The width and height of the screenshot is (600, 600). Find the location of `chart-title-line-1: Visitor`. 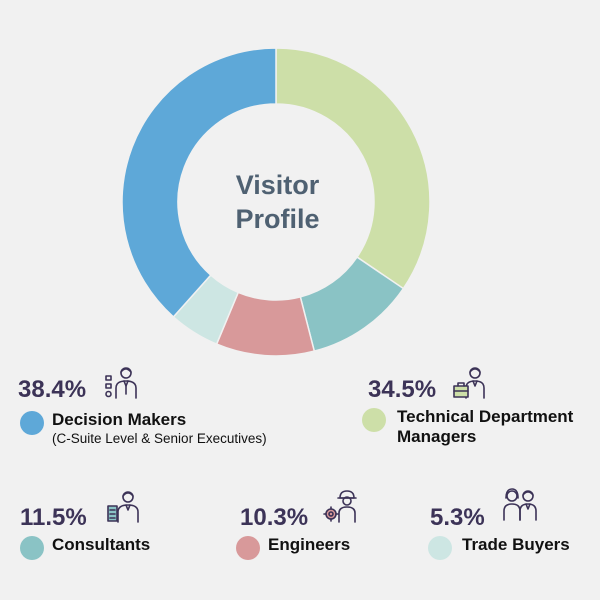

chart-title-line-1: Visitor is located at coordinates (277, 185).